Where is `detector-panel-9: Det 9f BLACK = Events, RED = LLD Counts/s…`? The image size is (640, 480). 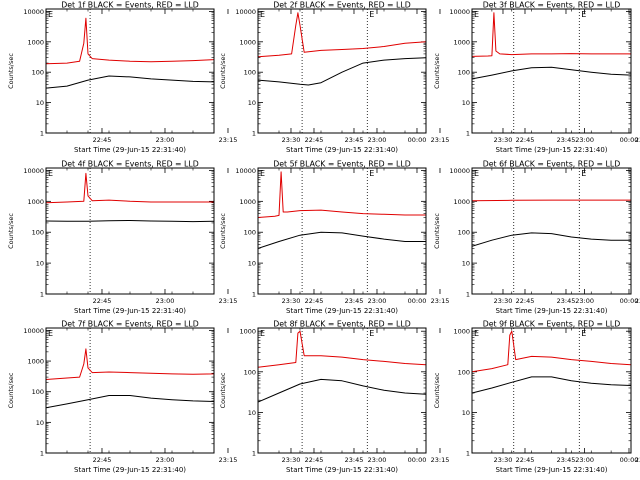
detector-panel-9: Det 9f BLACK = Events, RED = LLD Counts/s… is located at coordinates (536, 397).